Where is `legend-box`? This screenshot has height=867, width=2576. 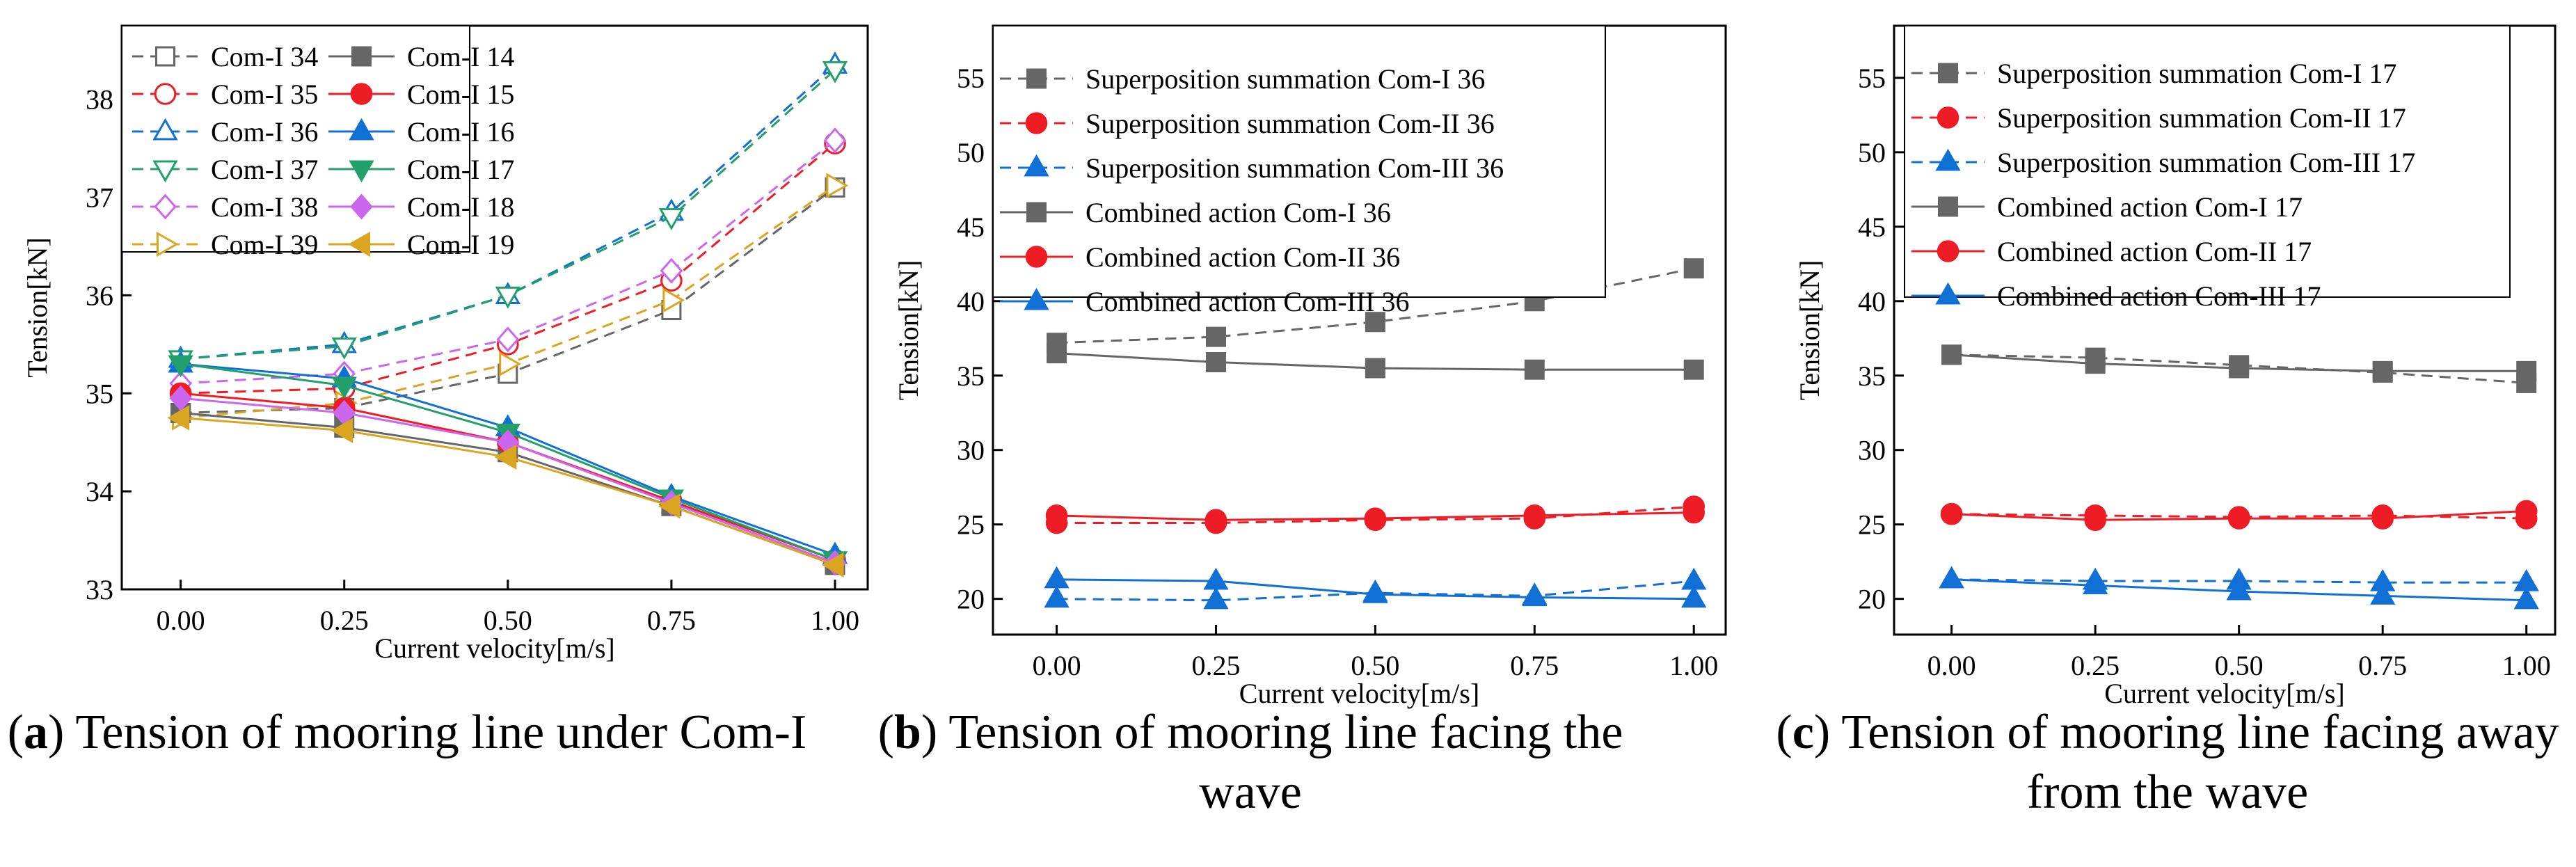
legend-box is located at coordinates (295, 139).